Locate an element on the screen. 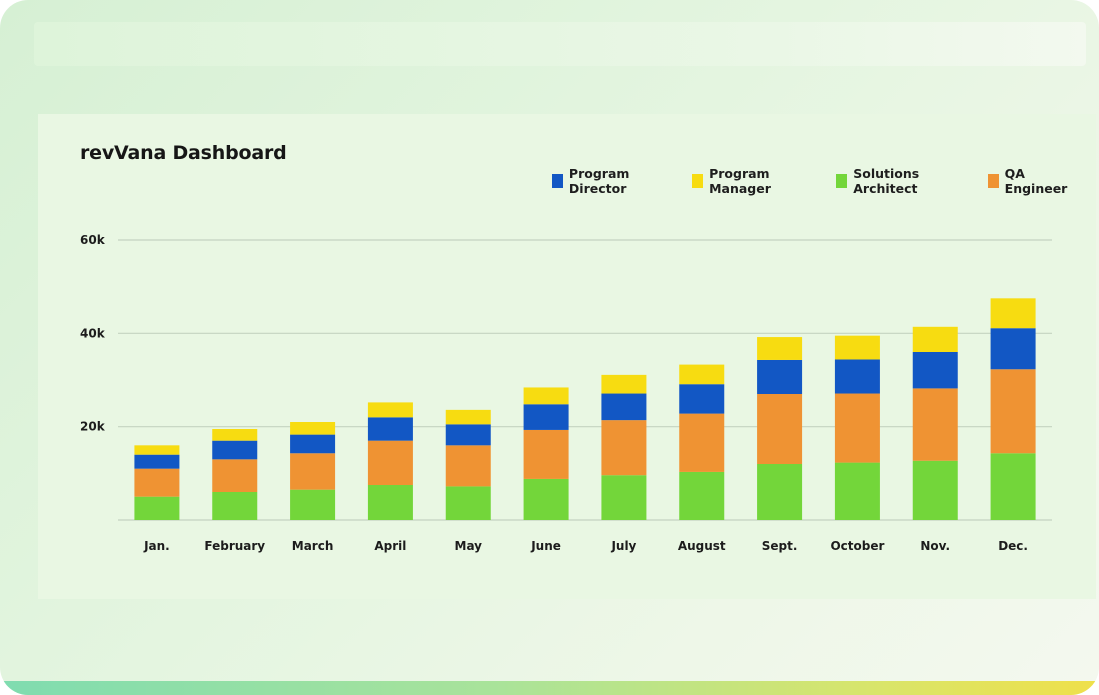 Image resolution: width=1099 pixels, height=695 pixels. x-tick-label: February is located at coordinates (234, 546).